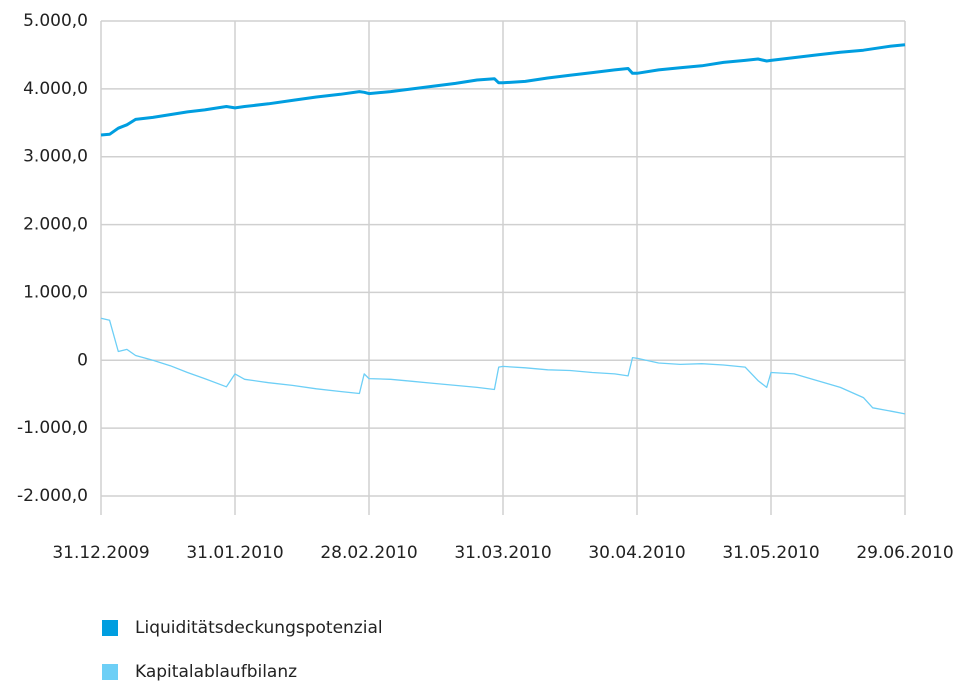 This screenshot has height=681, width=962. Describe the element at coordinates (636, 553) in the screenshot. I see `x-tick-label: 30.04.2010` at that location.